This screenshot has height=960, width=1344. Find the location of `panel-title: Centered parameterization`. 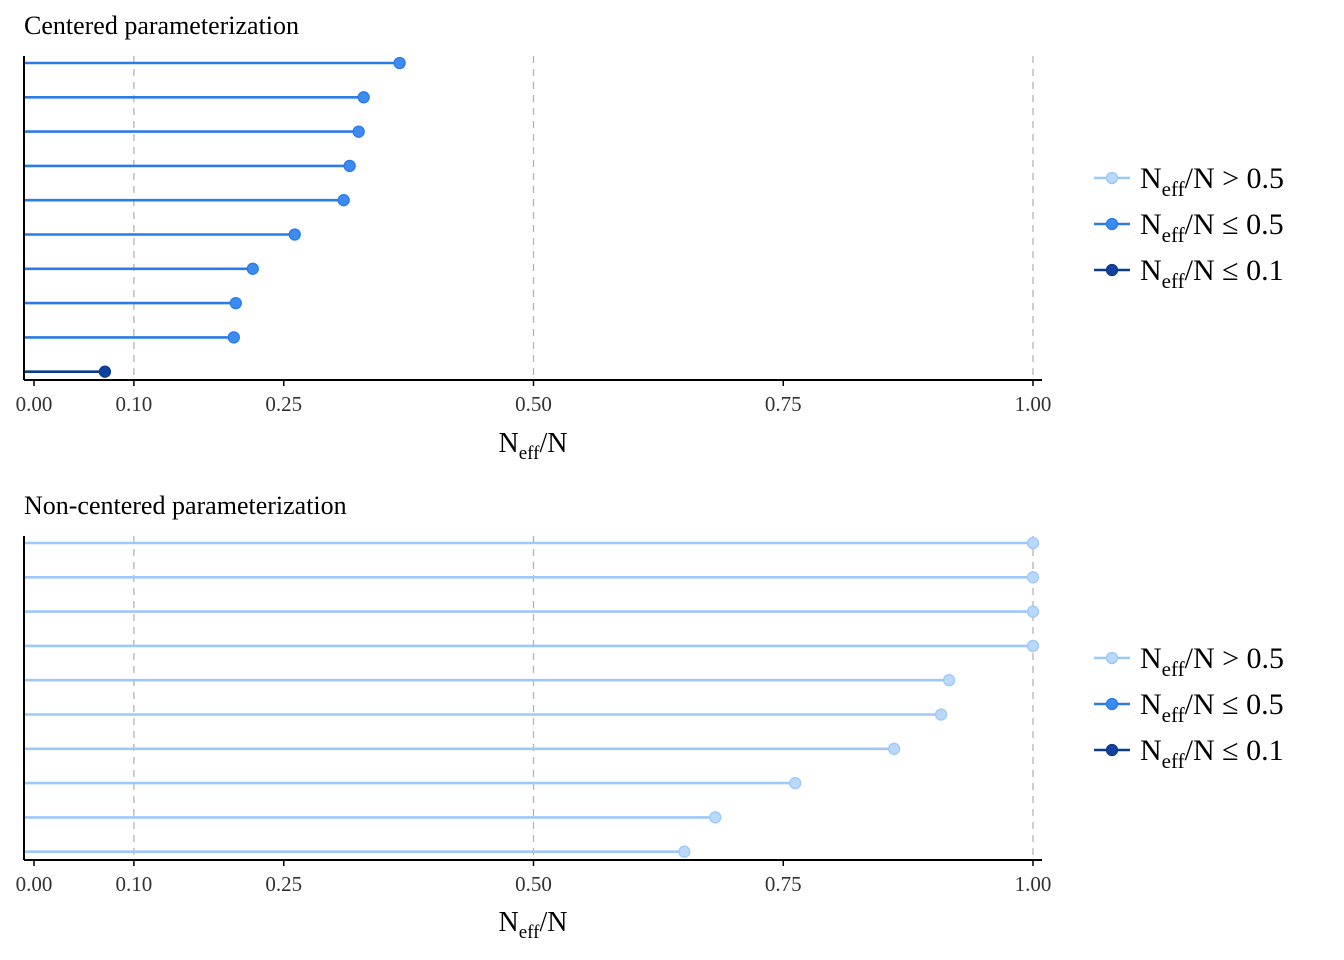

panel-title: Centered parameterization is located at coordinates (161, 25).